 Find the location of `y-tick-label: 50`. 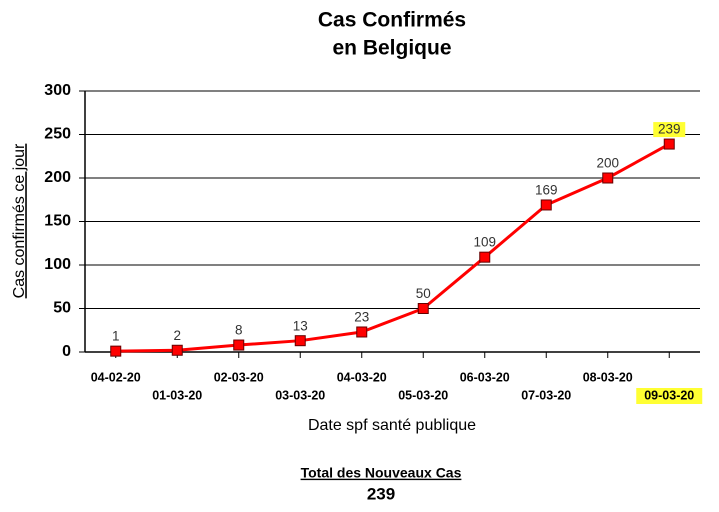

y-tick-label: 50 is located at coordinates (62, 308).